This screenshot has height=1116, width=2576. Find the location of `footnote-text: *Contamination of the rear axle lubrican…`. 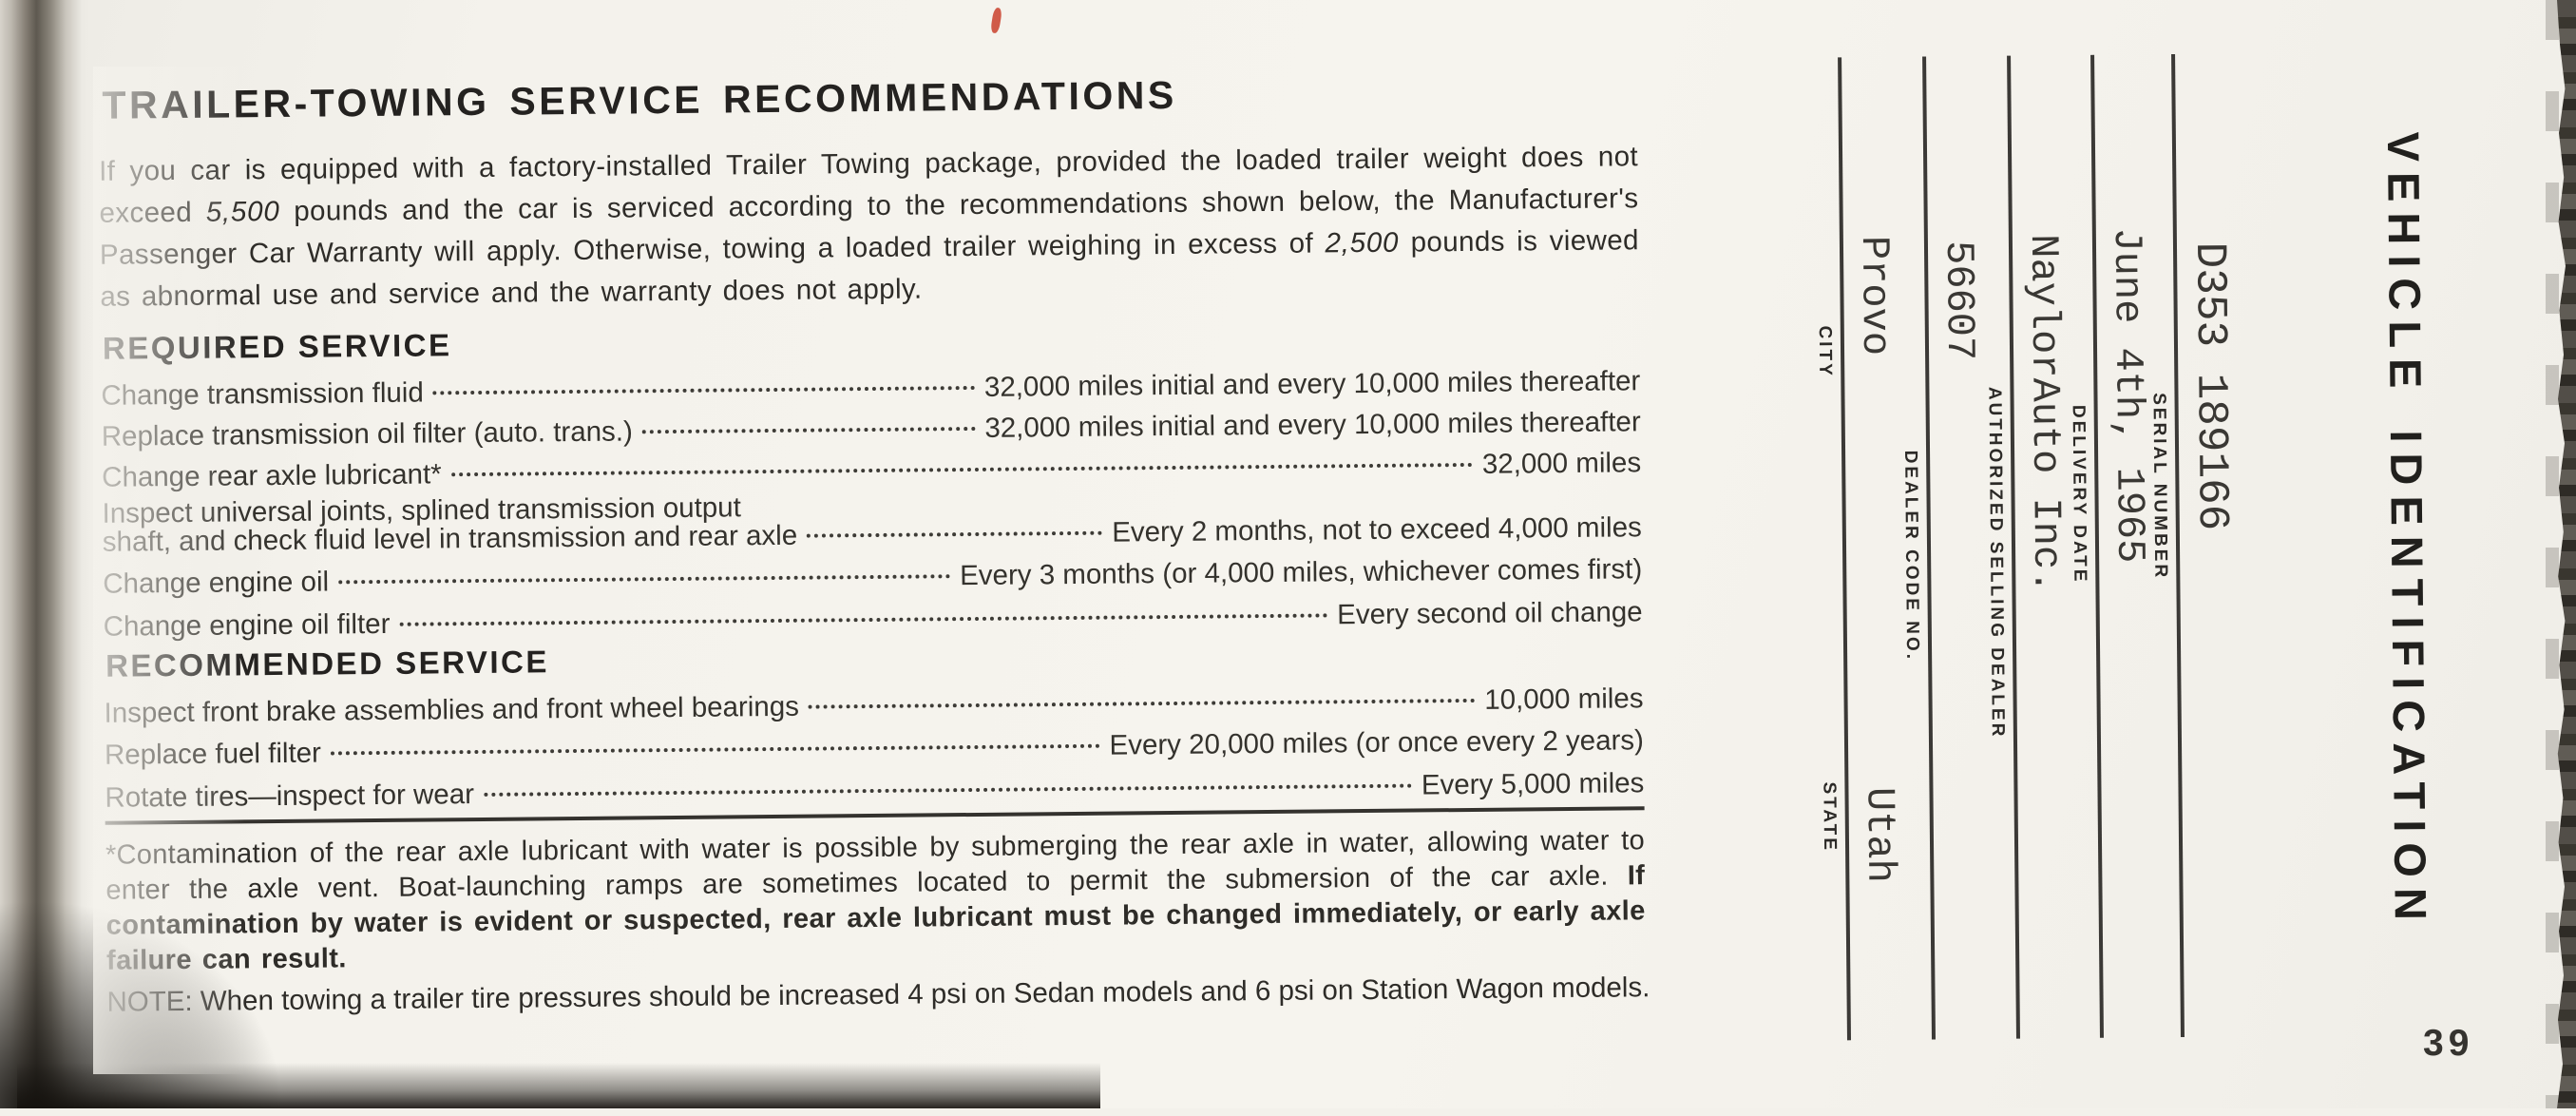

footnote-text: *Contamination of the rear axle lubrican… is located at coordinates (875, 866).